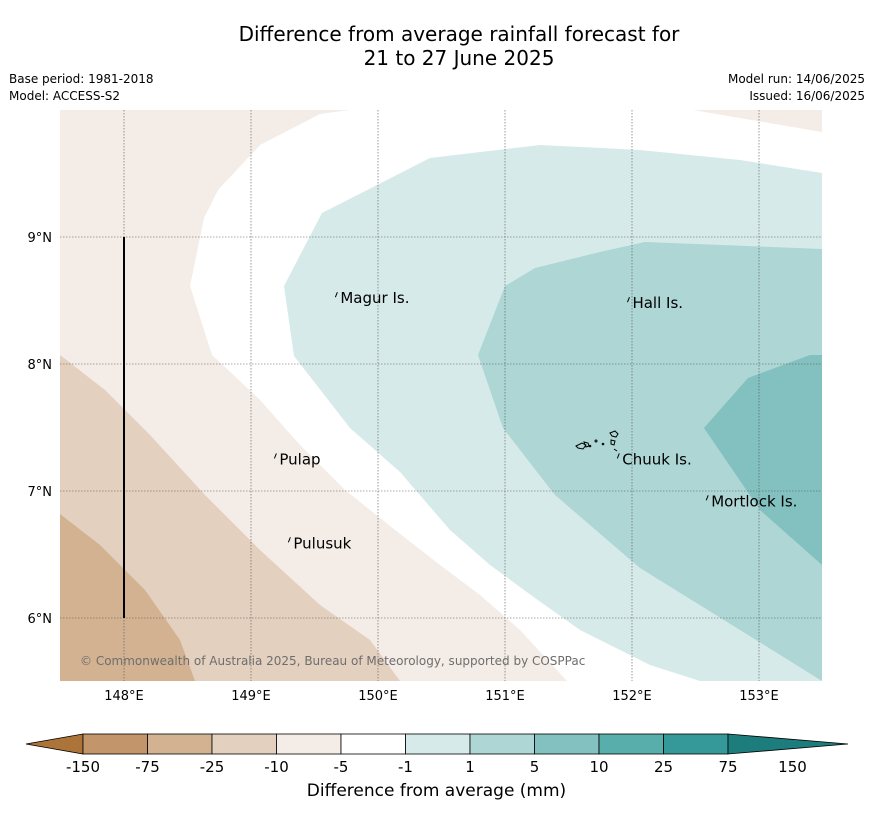  Describe the element at coordinates (81, 88) in the screenshot. I see `model-info: Base period: 1981-2018 Model: ACCESS-S2` at that location.